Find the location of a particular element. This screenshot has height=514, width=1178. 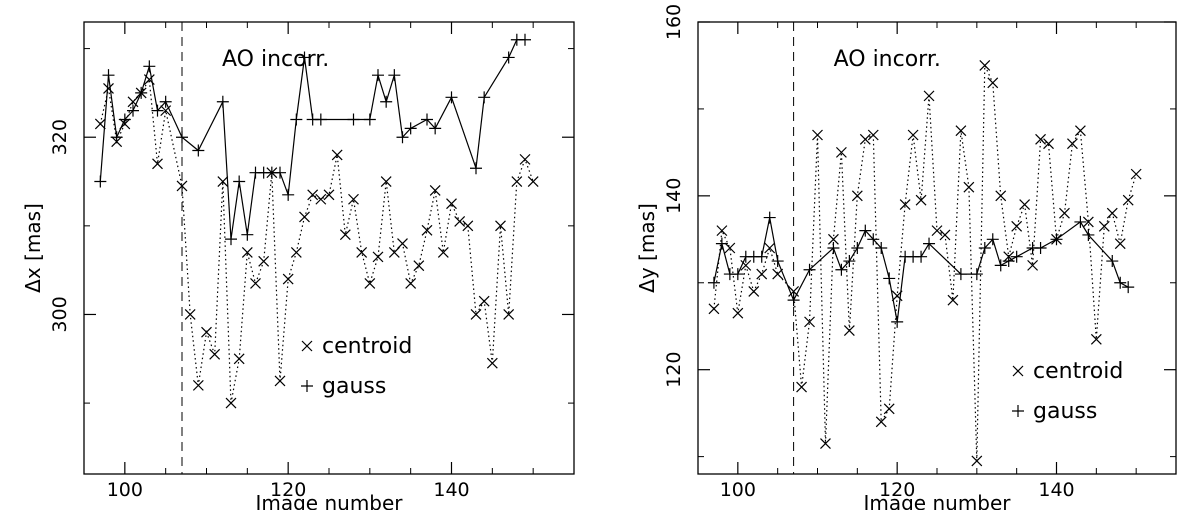

y-tick-label: 140 is located at coordinates (674, 196).